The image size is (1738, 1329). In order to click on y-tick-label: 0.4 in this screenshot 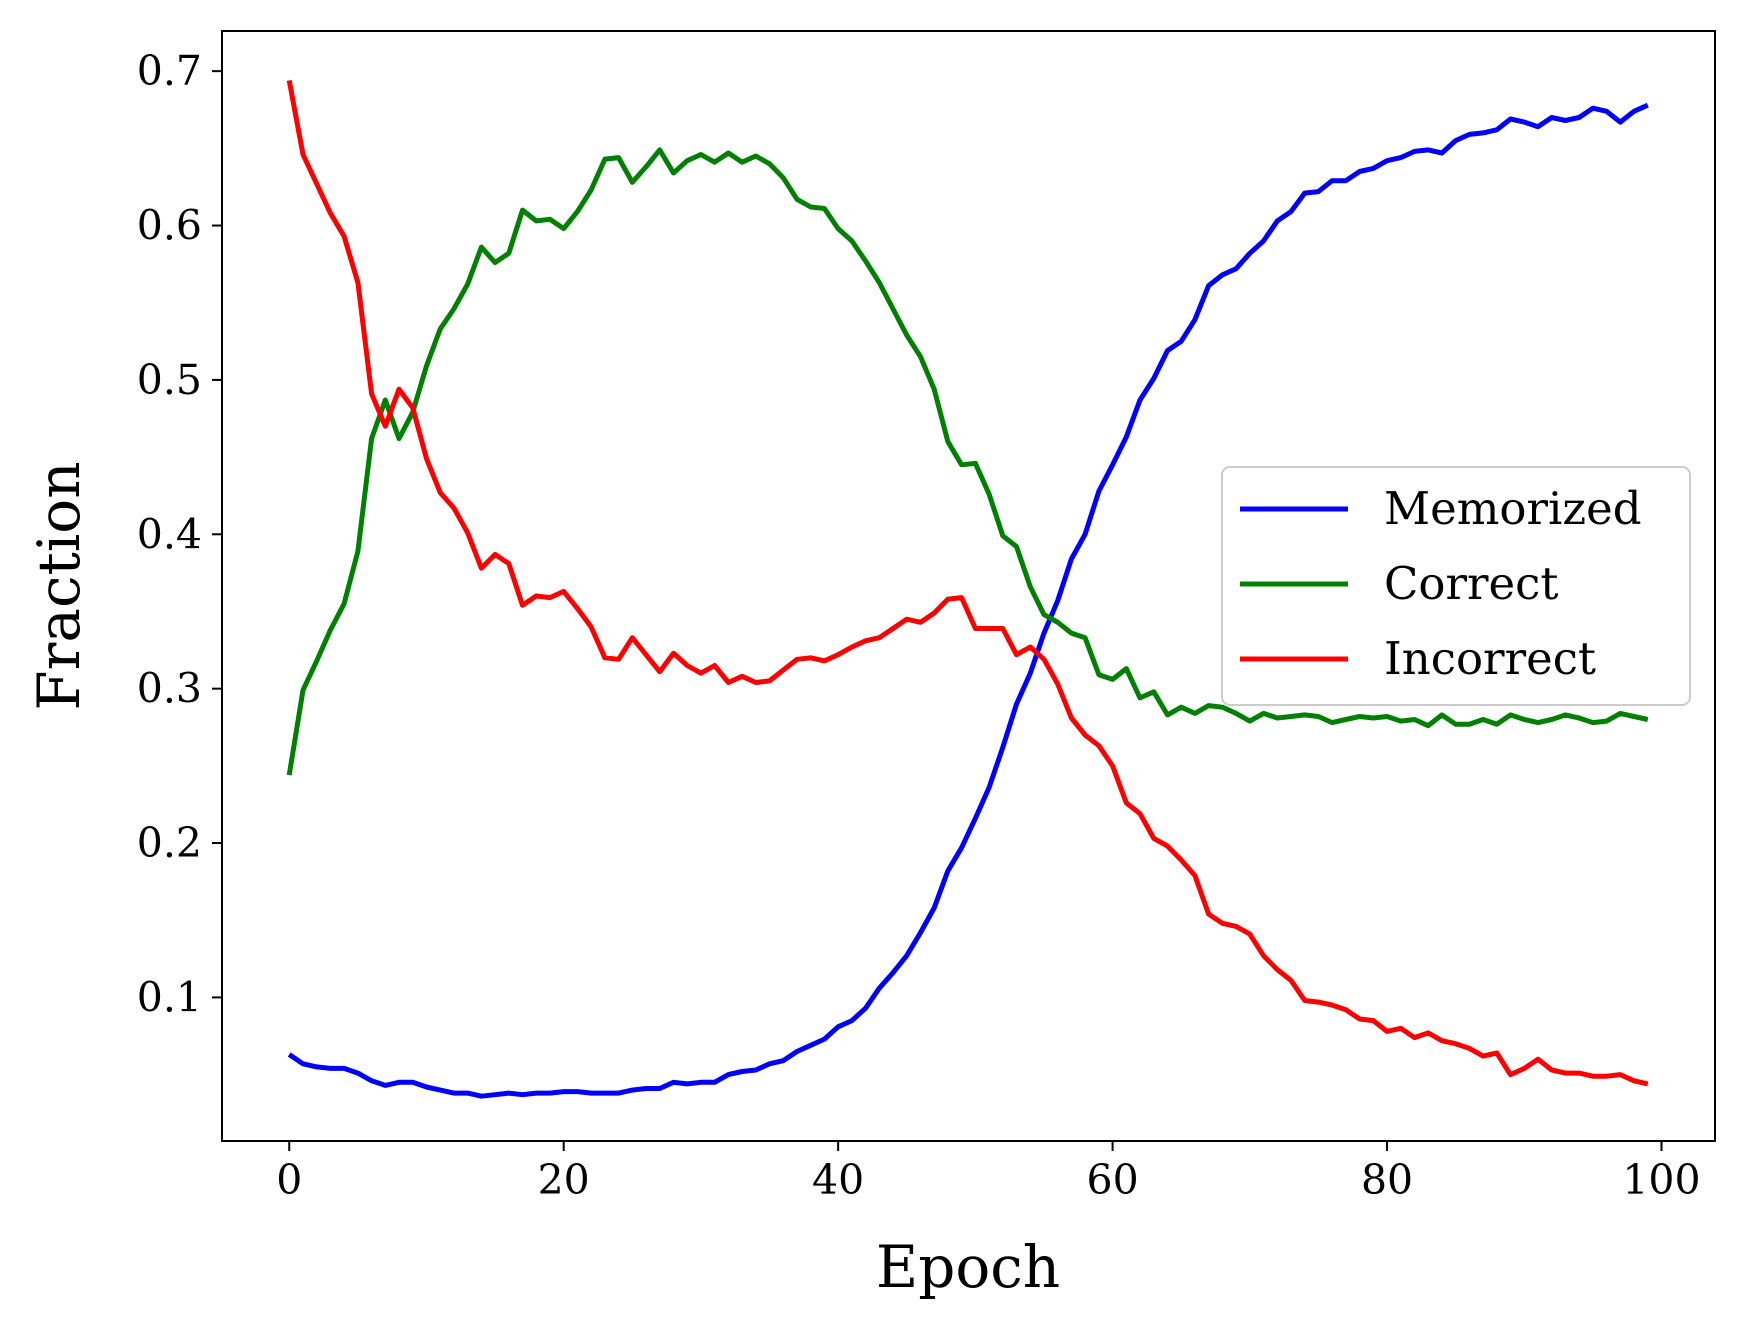, I will do `click(169, 534)`.